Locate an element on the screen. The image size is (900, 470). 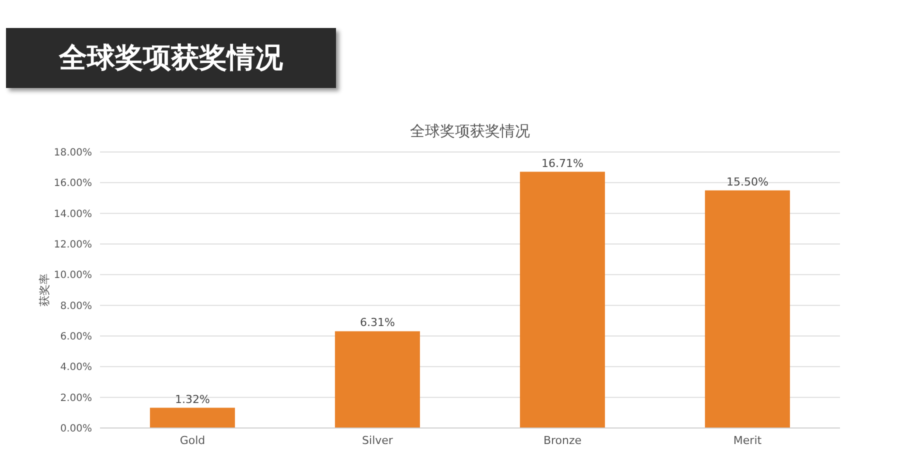
x-tick-label: Bronze is located at coordinates (562, 440).